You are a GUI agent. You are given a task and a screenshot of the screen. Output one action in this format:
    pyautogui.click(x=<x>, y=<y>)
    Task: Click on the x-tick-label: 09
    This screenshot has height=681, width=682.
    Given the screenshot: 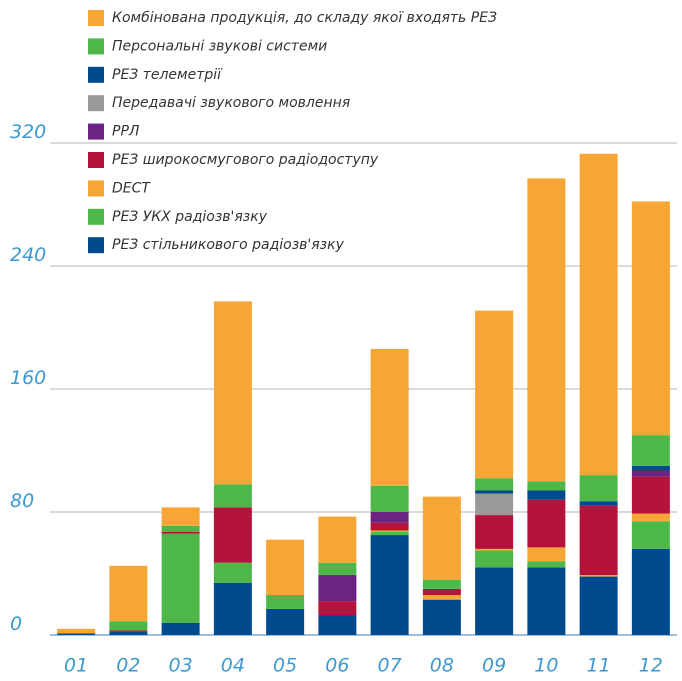 What is the action you would take?
    pyautogui.click(x=494, y=666)
    